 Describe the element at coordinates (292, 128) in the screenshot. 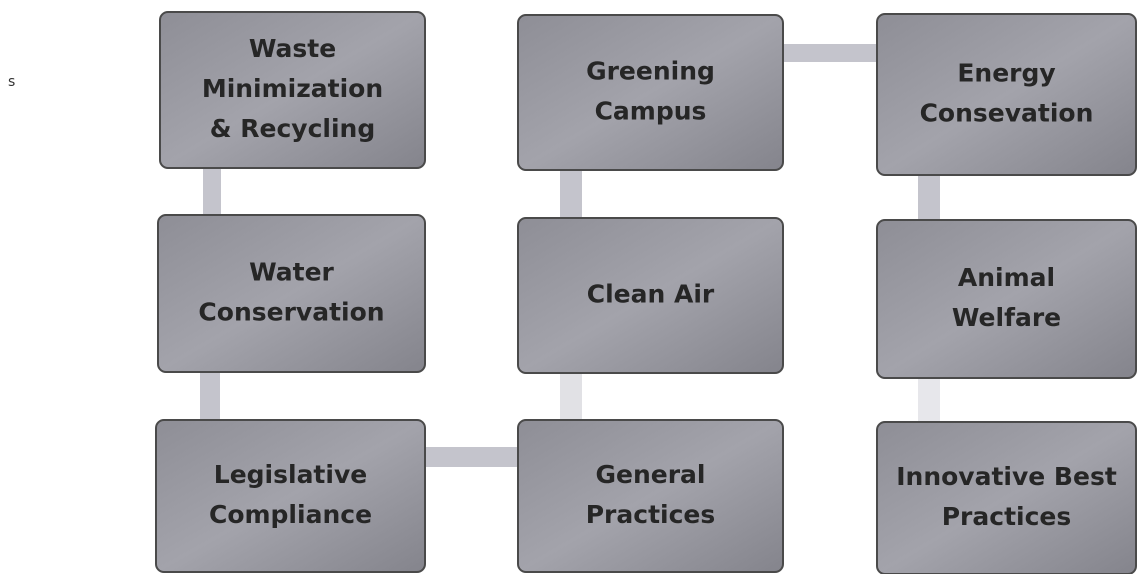

I see `node-label: & Recycling` at that location.